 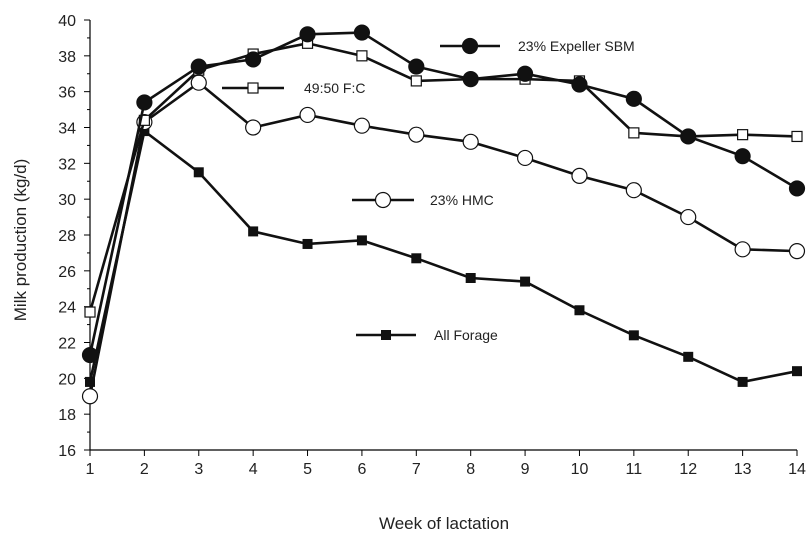 What do you see at coordinates (293, 88) in the screenshot?
I see `legend-entry: 49:50 F:C` at bounding box center [293, 88].